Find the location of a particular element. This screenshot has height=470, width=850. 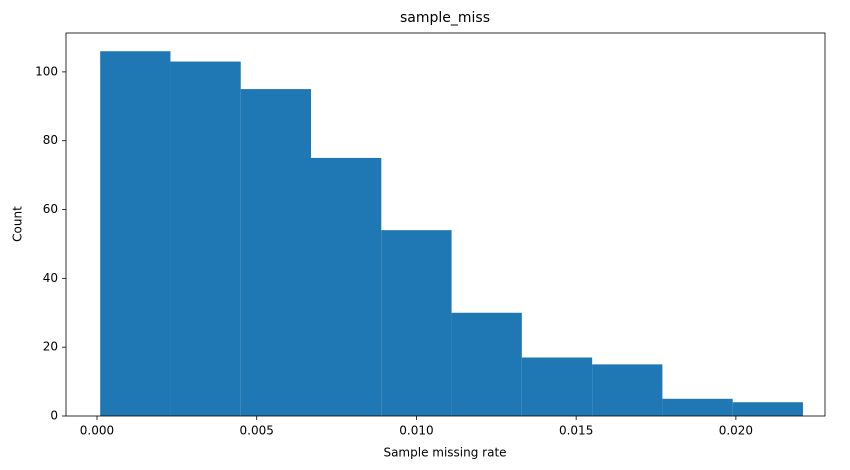

y-tick-label: 80 is located at coordinates (50, 140).